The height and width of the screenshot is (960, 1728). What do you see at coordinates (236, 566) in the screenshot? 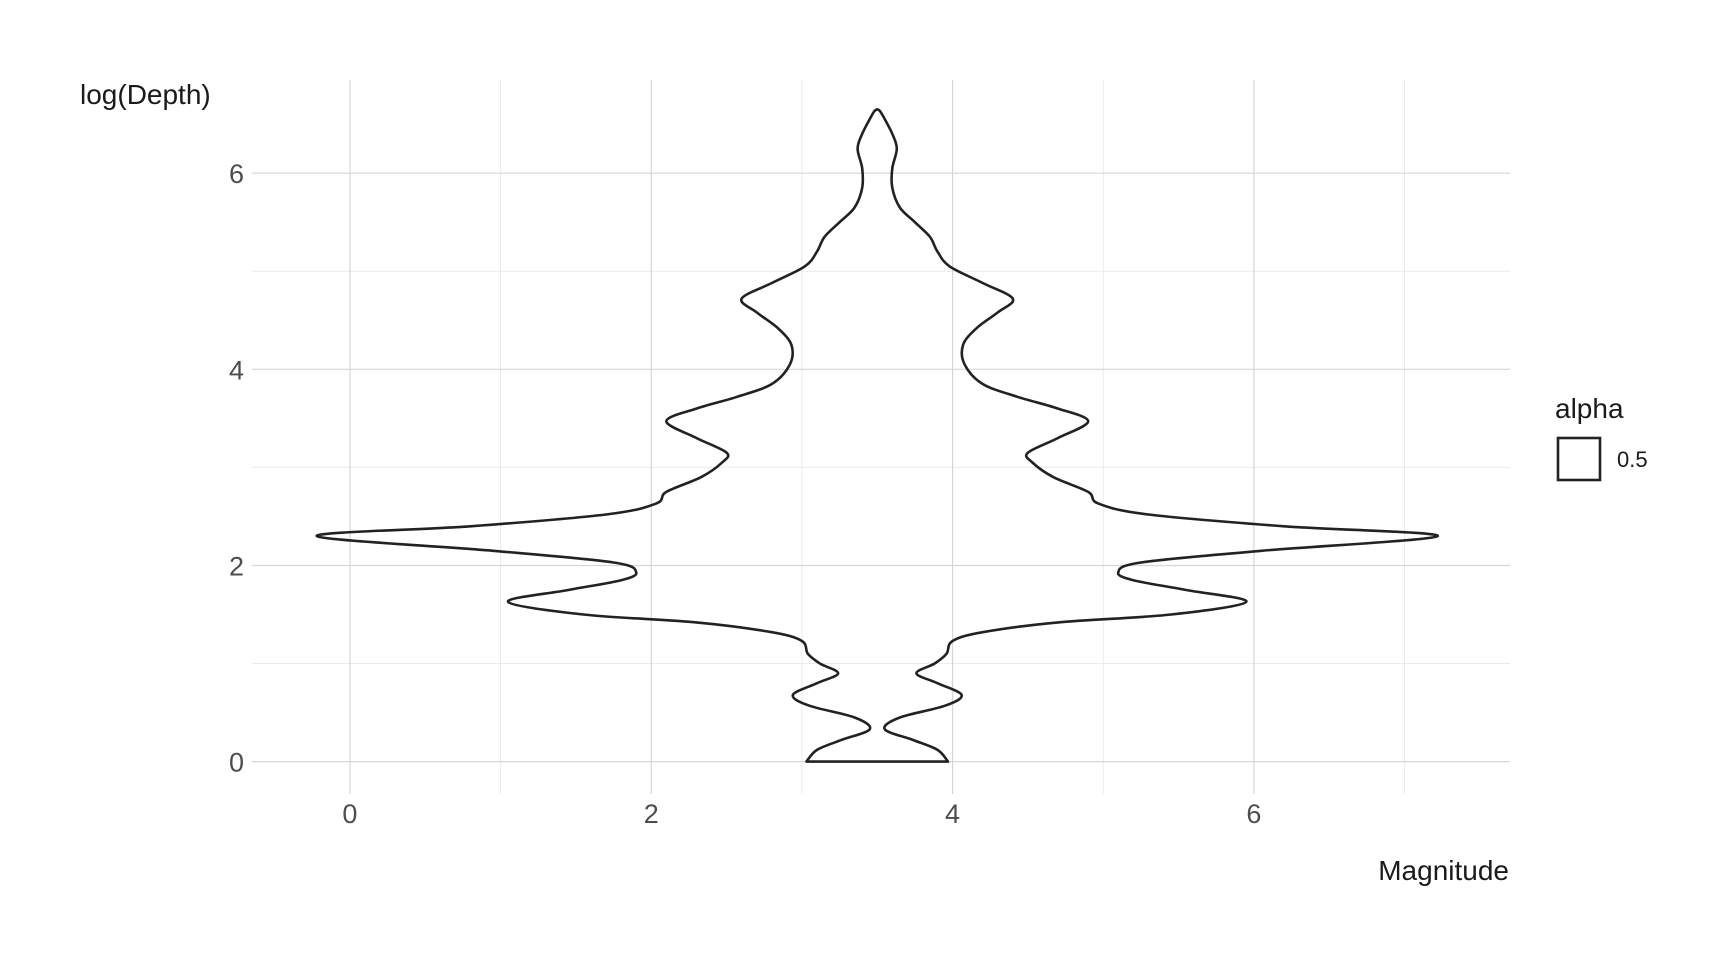
I see `y-tick-label: 2` at bounding box center [236, 566].